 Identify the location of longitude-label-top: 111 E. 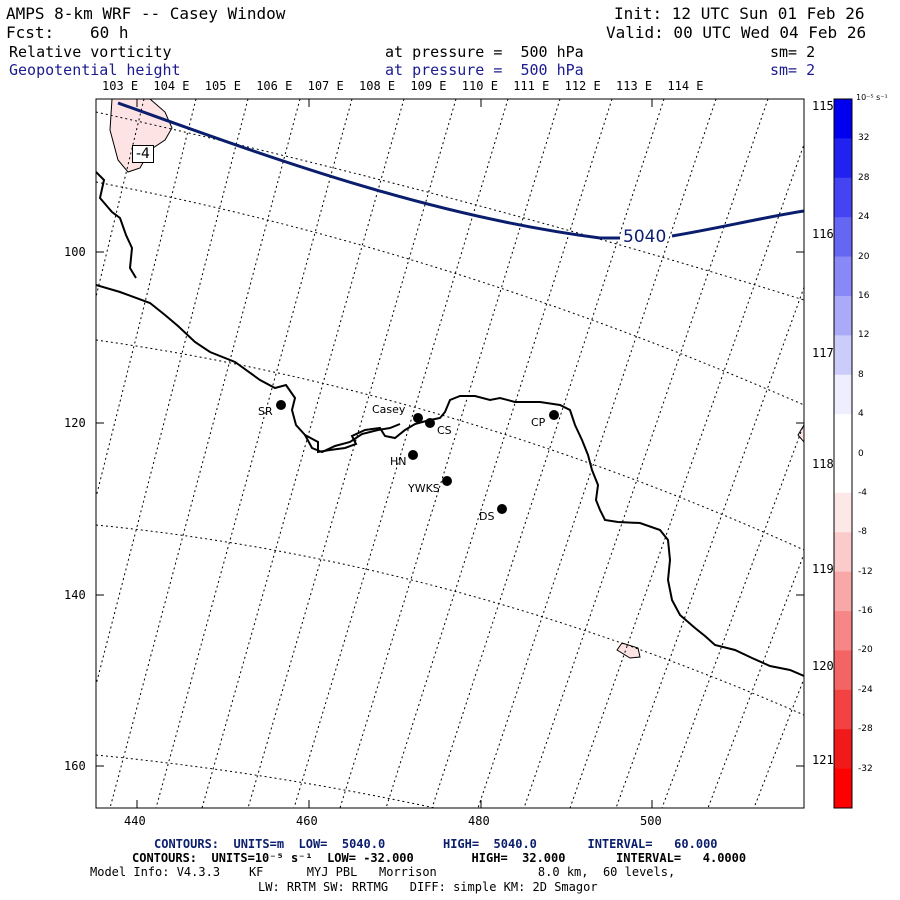
(531, 86).